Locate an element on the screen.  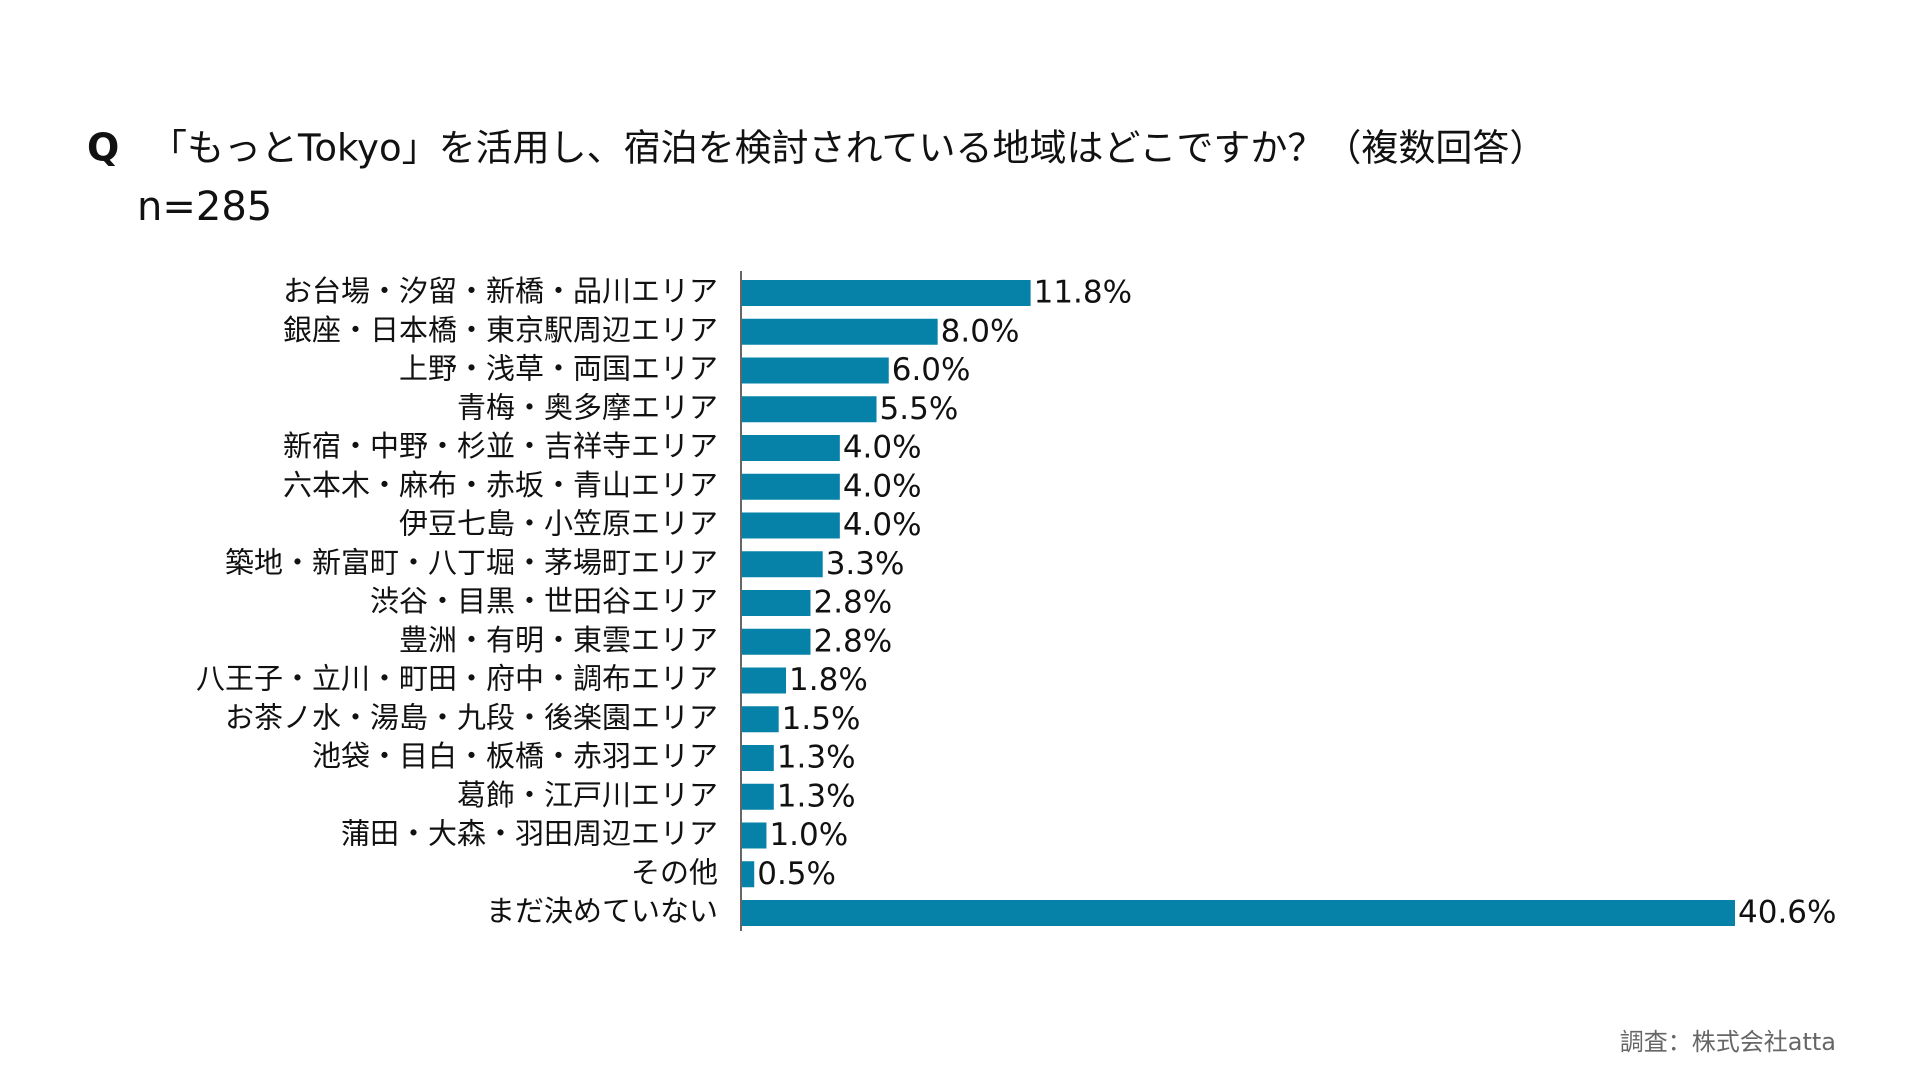
value-label: 1.5% is located at coordinates (821, 719).